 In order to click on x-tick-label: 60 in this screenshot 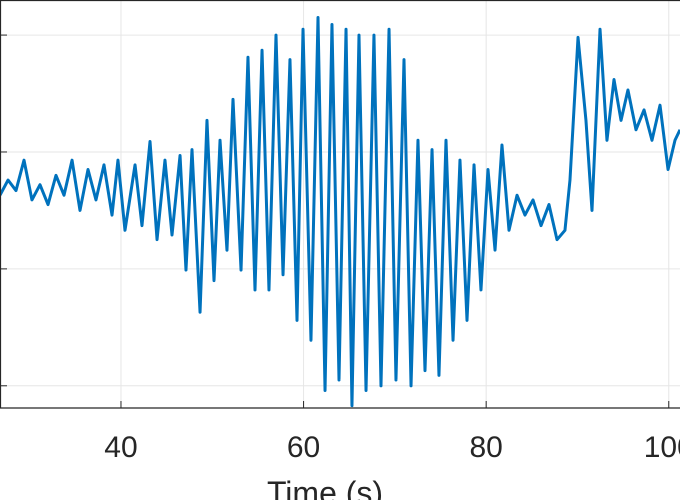, I will do `click(303, 447)`.